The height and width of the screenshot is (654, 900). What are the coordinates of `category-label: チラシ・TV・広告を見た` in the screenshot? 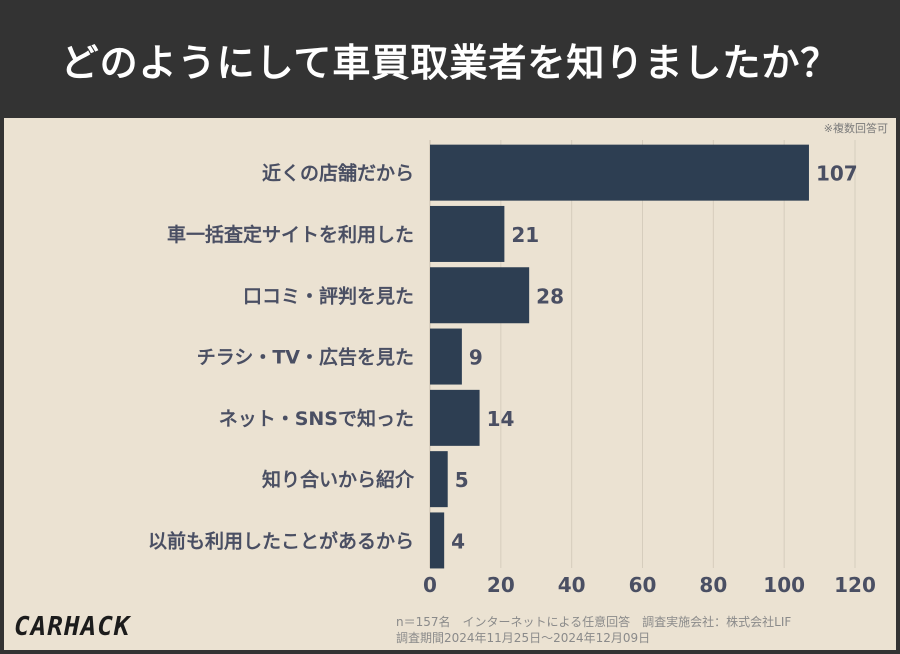 It's located at (305, 357).